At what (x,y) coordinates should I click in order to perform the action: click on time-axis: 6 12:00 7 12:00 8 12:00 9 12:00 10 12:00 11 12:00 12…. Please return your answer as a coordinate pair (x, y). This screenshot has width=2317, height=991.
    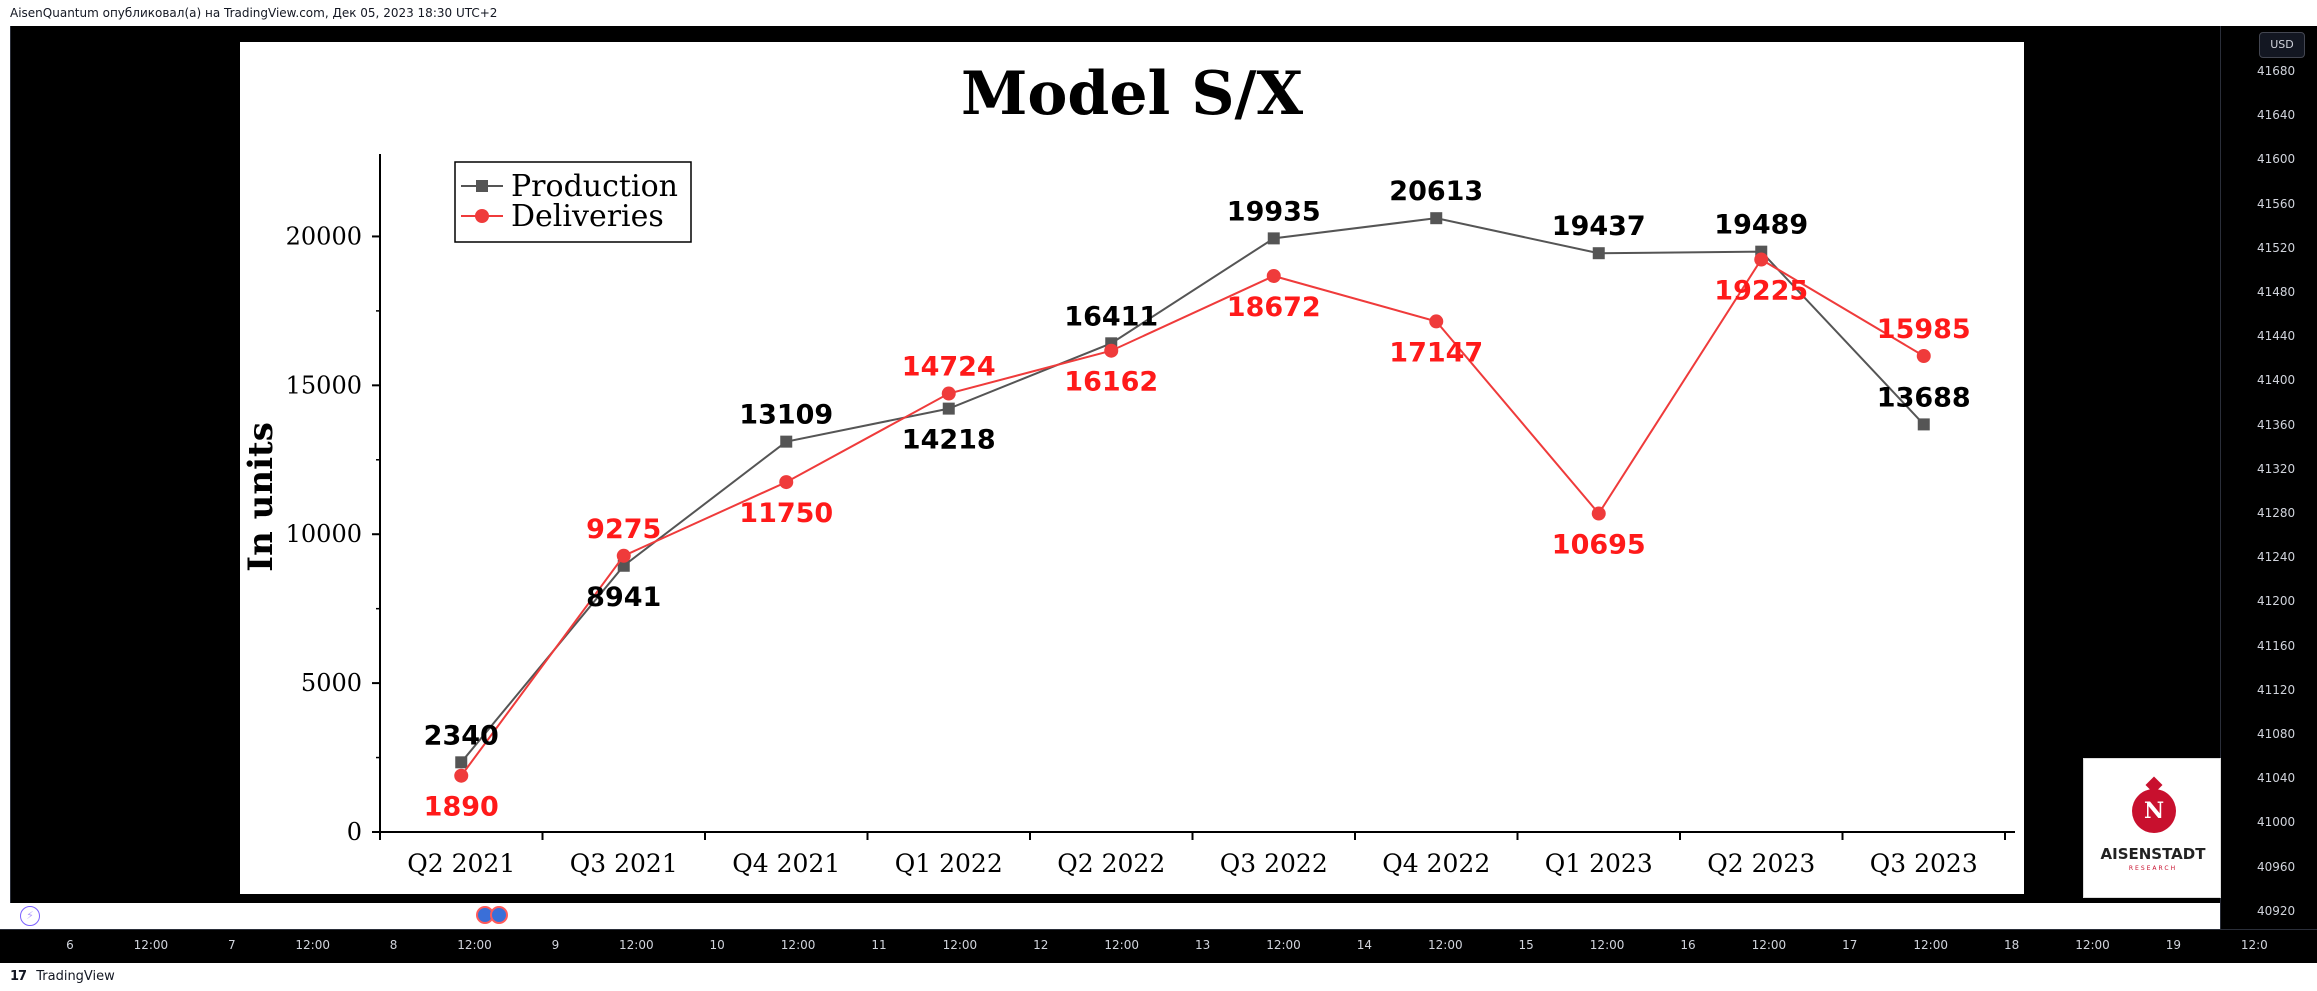
    Looking at the image, I should click on (1158, 946).